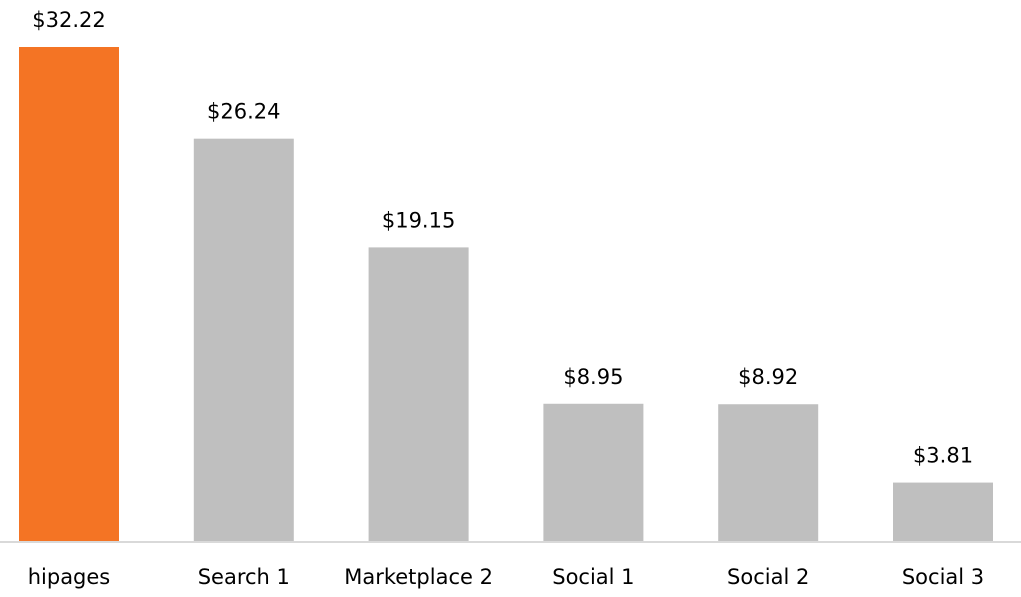 This screenshot has width=1021, height=597. What do you see at coordinates (68, 20) in the screenshot?
I see `value-label: $32.22` at bounding box center [68, 20].